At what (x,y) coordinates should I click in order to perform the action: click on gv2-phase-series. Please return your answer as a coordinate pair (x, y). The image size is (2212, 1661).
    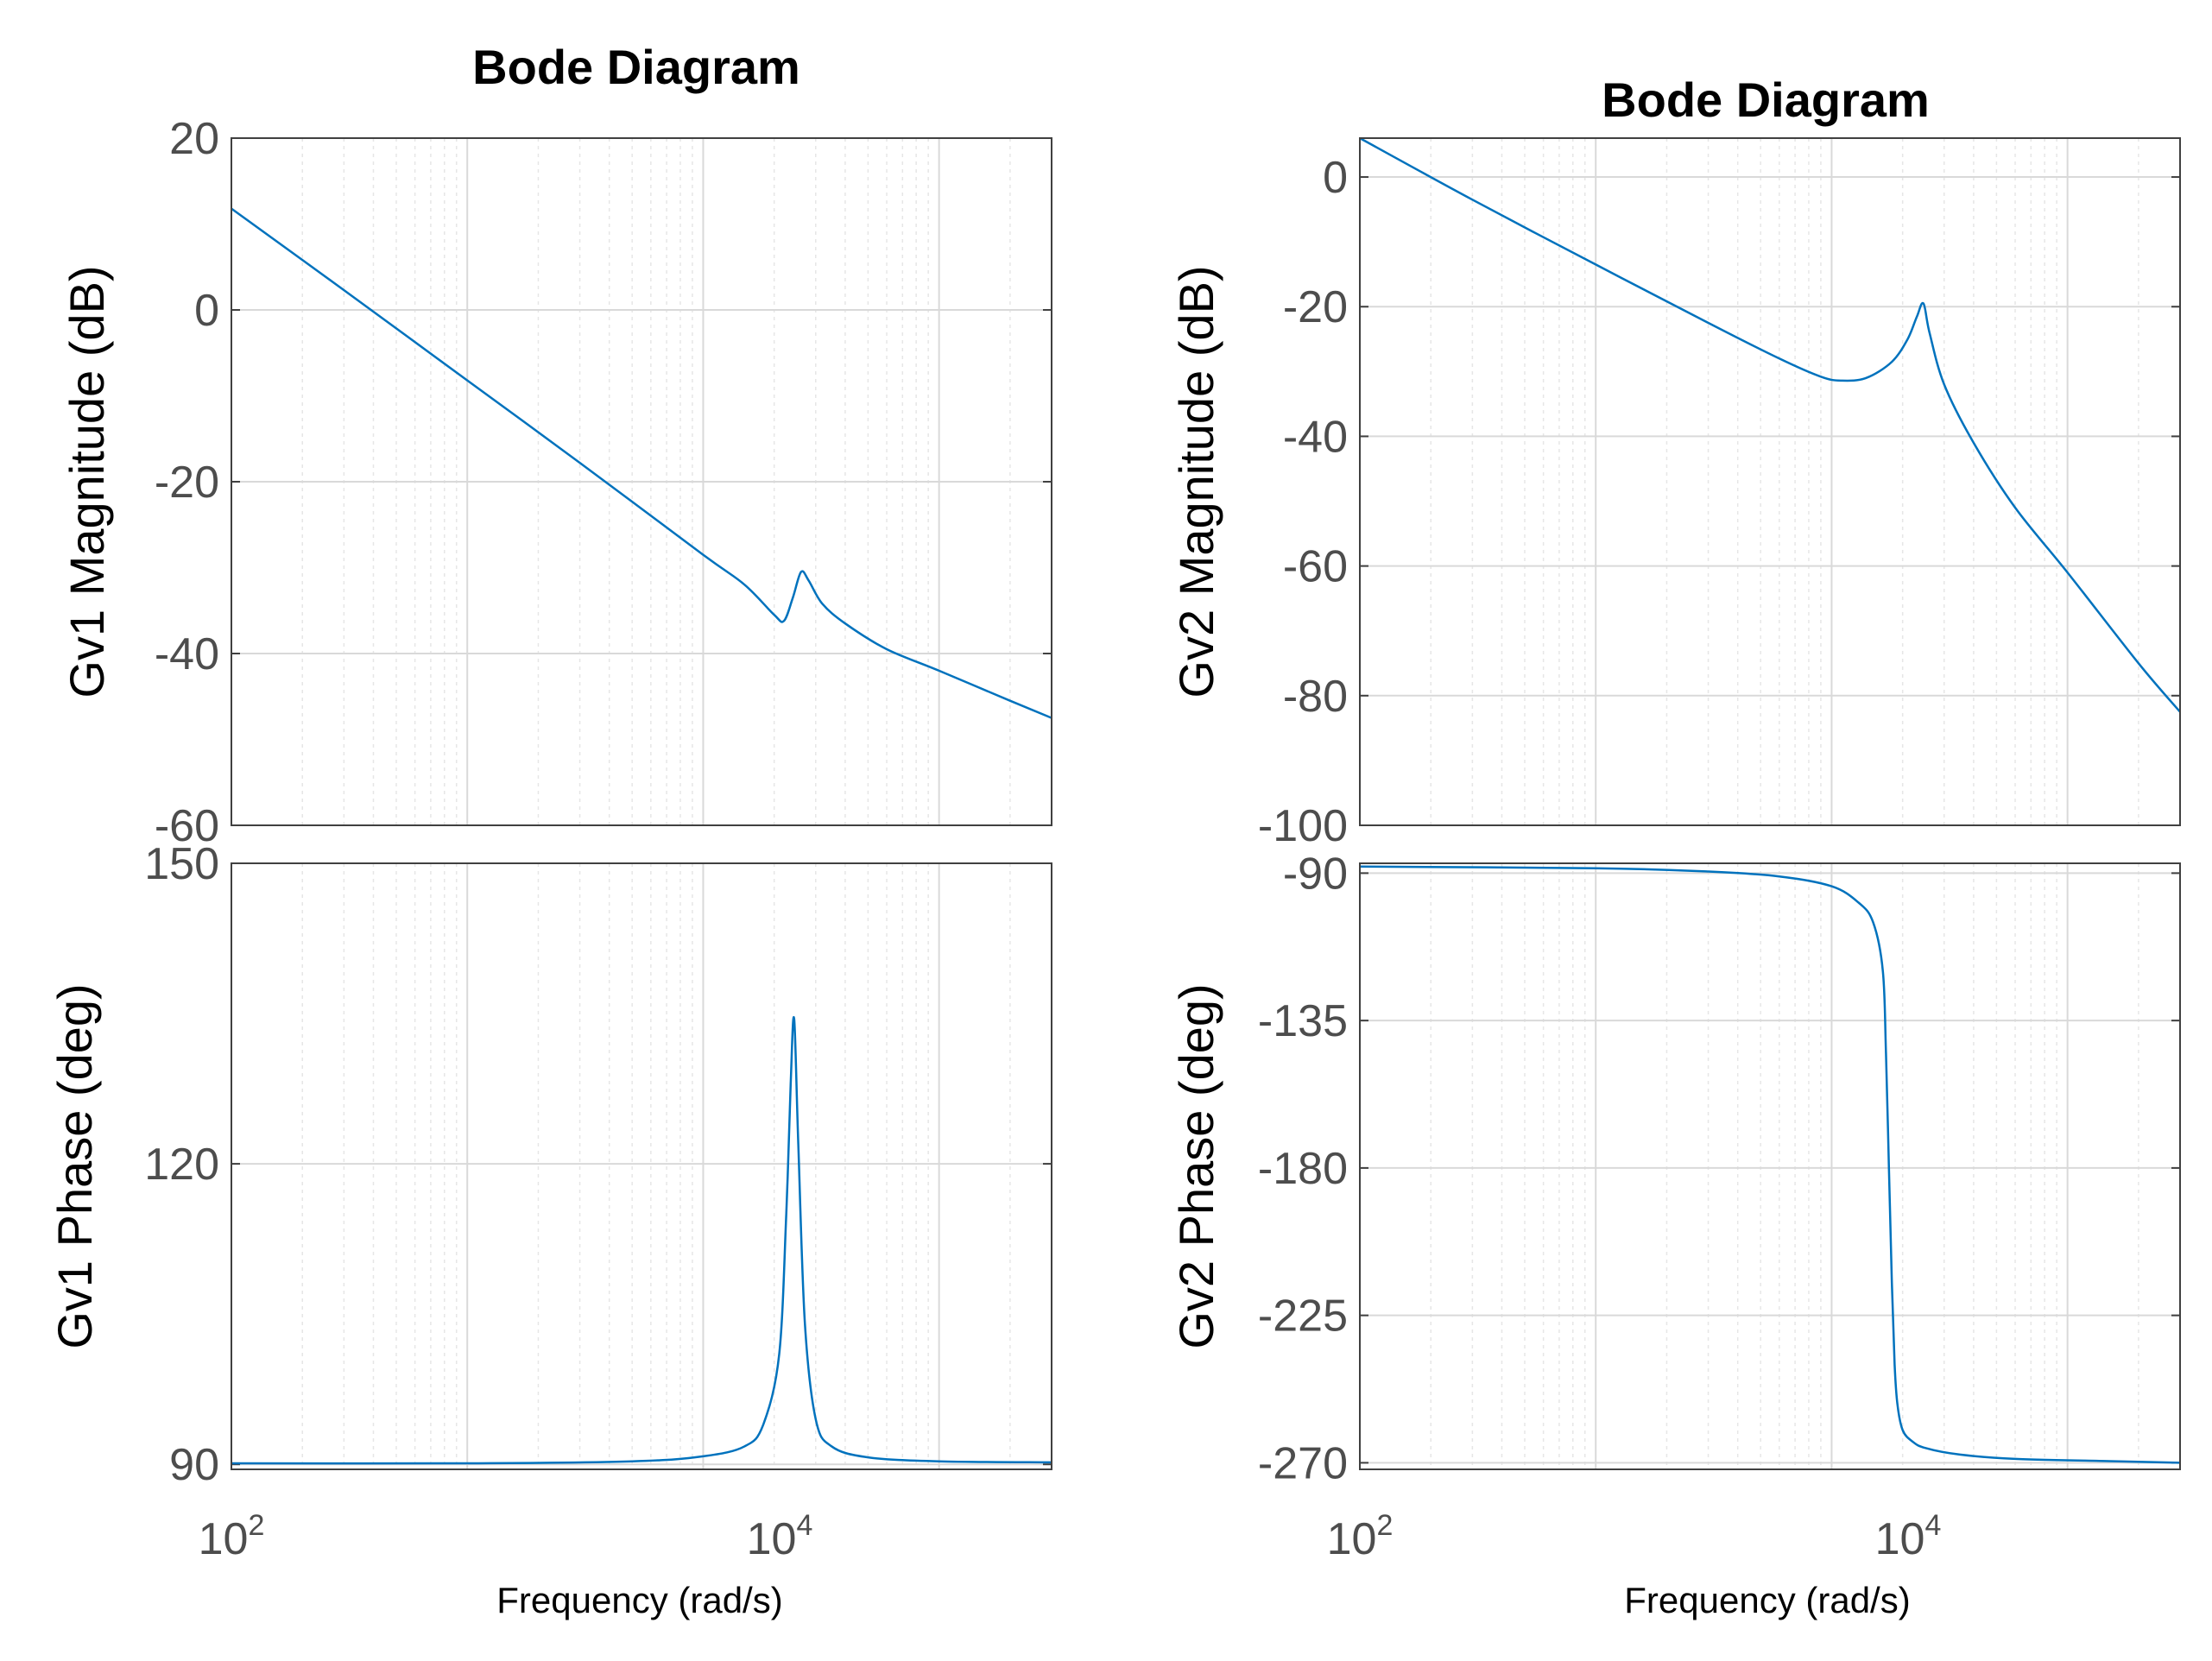
    Looking at the image, I should click on (1770, 1164).